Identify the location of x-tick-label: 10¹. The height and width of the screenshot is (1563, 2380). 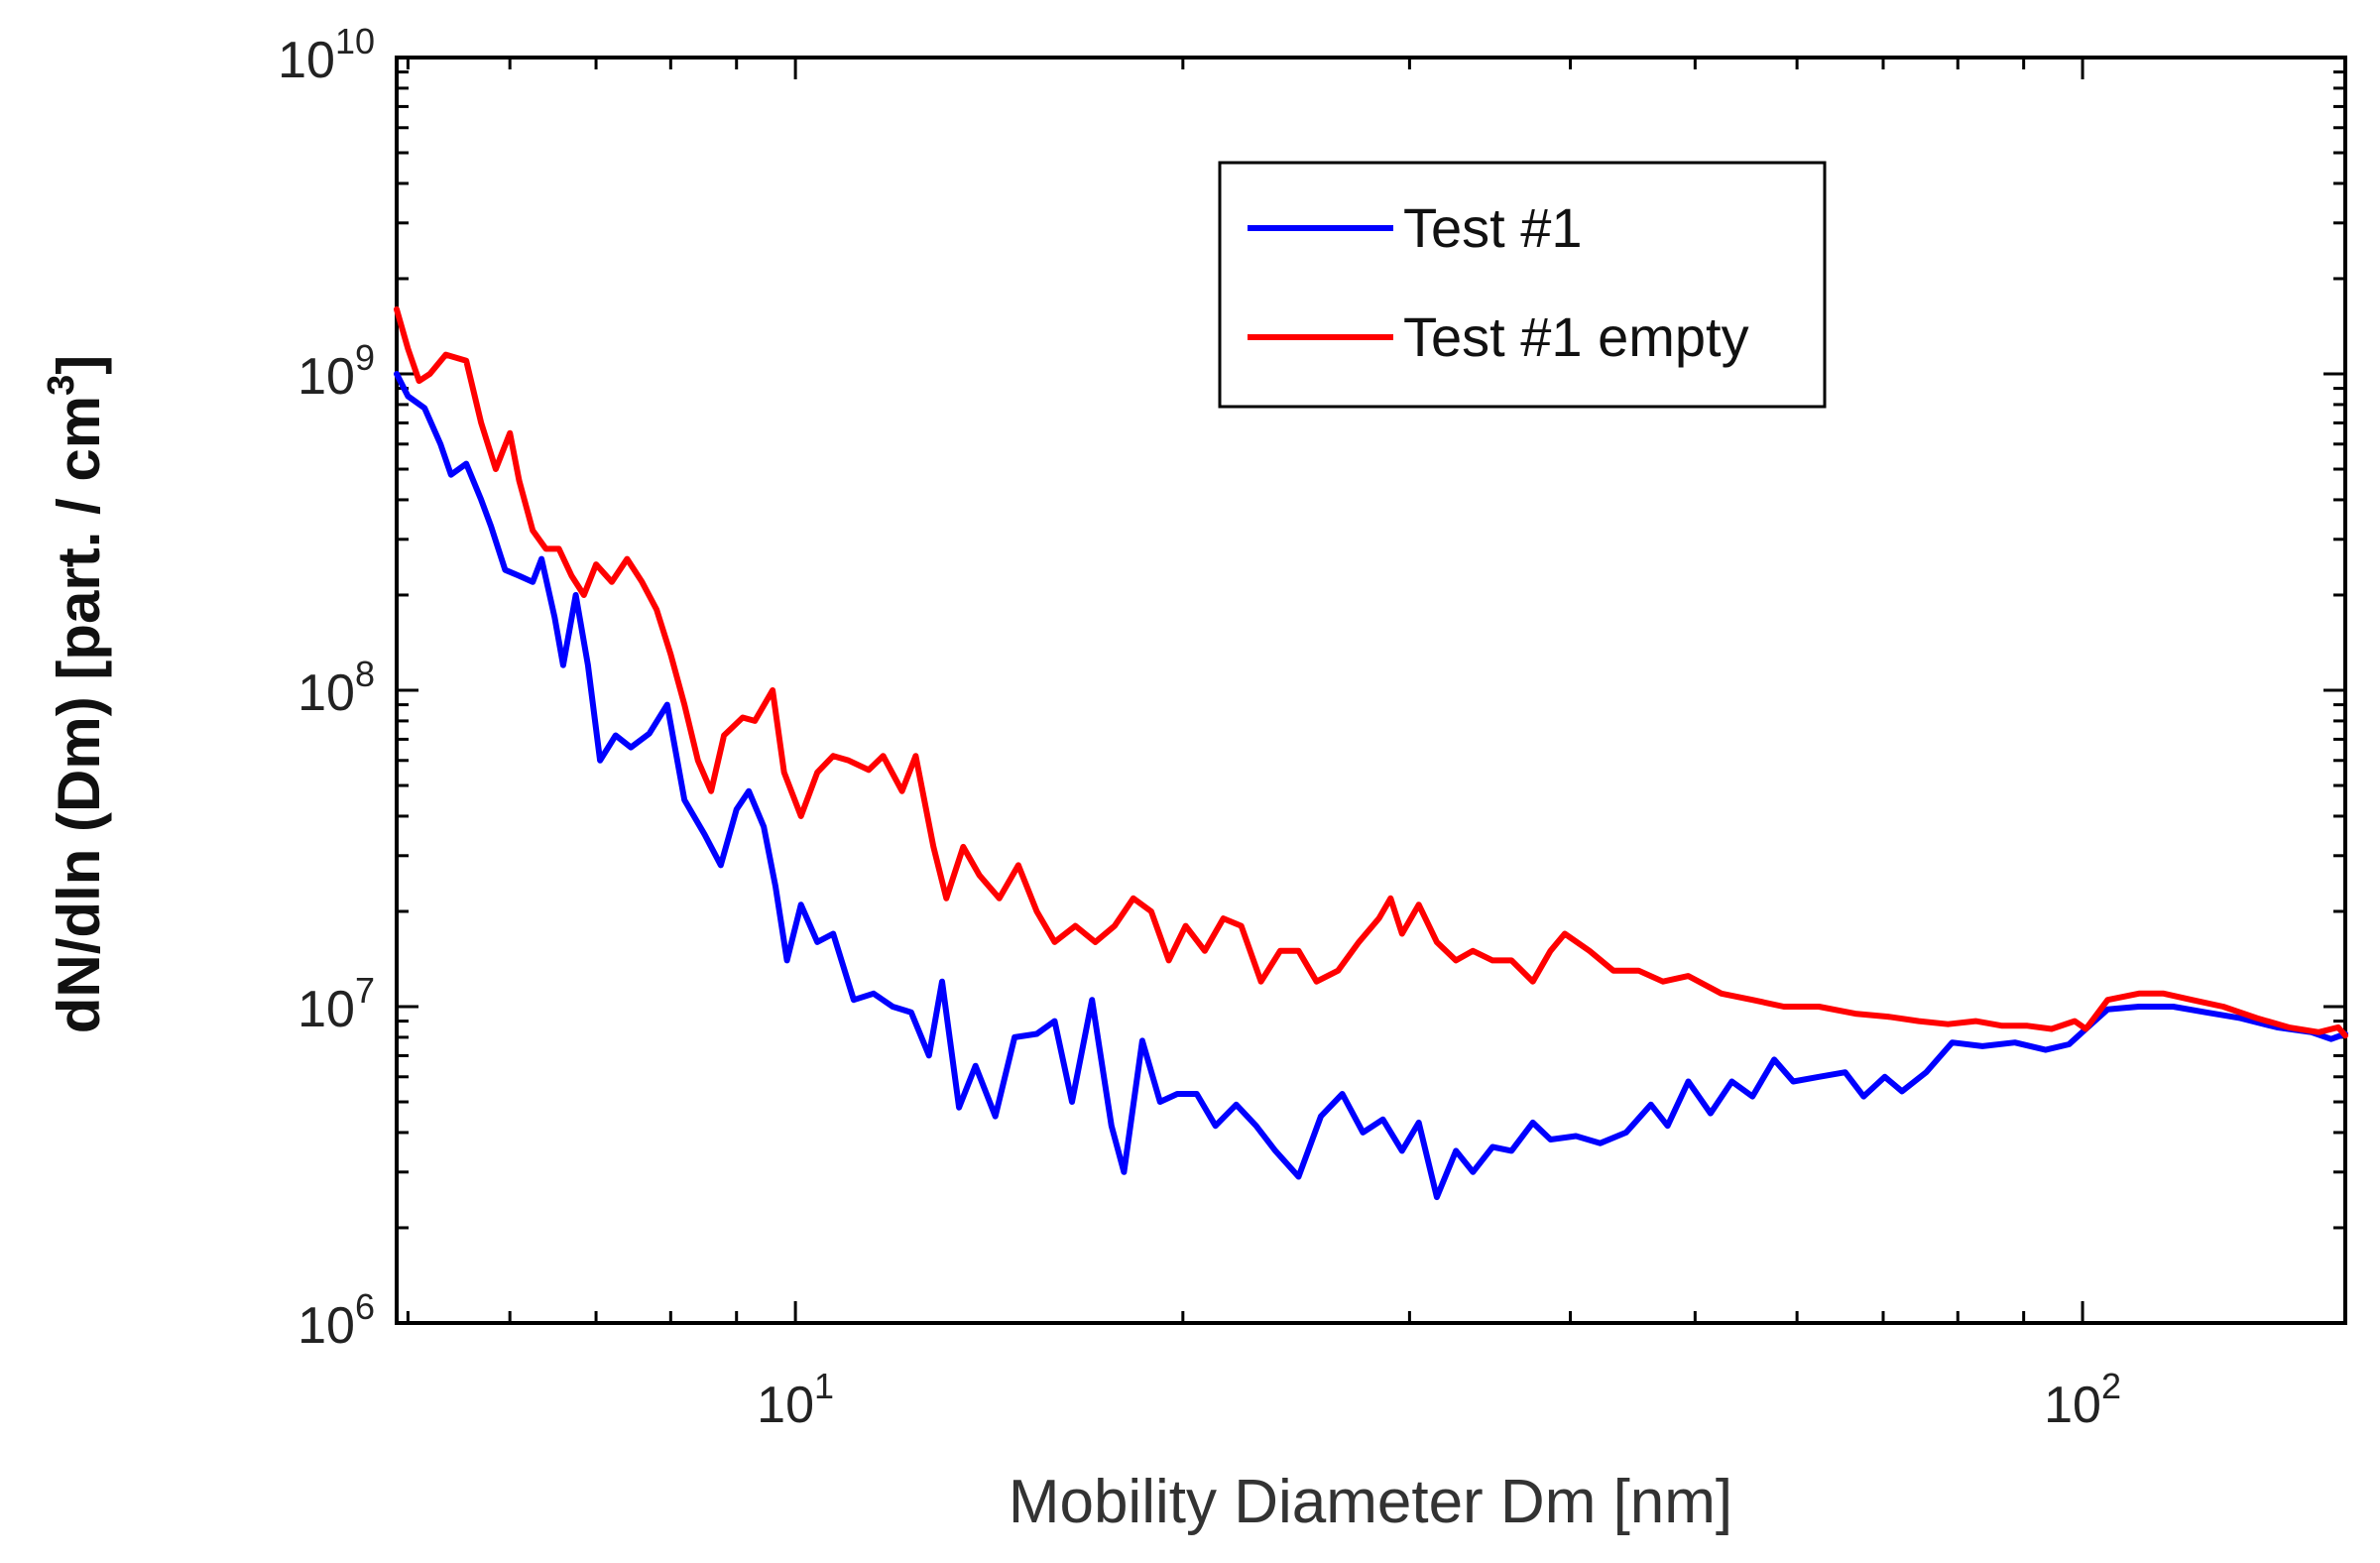
(795, 1400).